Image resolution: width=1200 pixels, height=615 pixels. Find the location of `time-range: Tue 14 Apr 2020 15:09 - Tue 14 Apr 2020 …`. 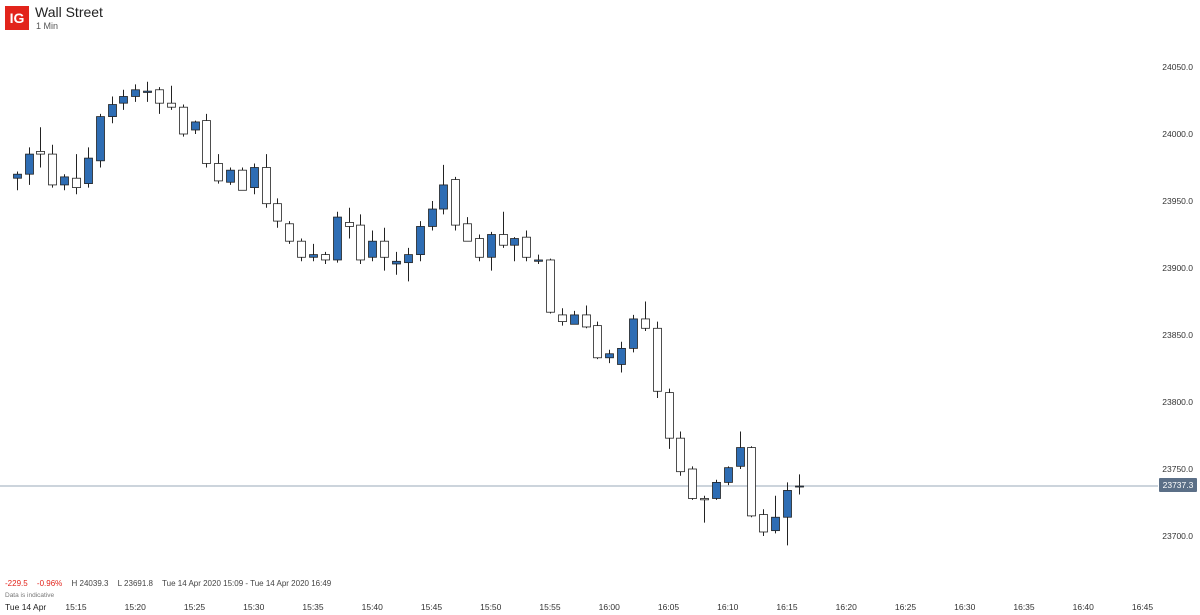

time-range: Tue 14 Apr 2020 15:09 - Tue 14 Apr 2020 … is located at coordinates (247, 583).